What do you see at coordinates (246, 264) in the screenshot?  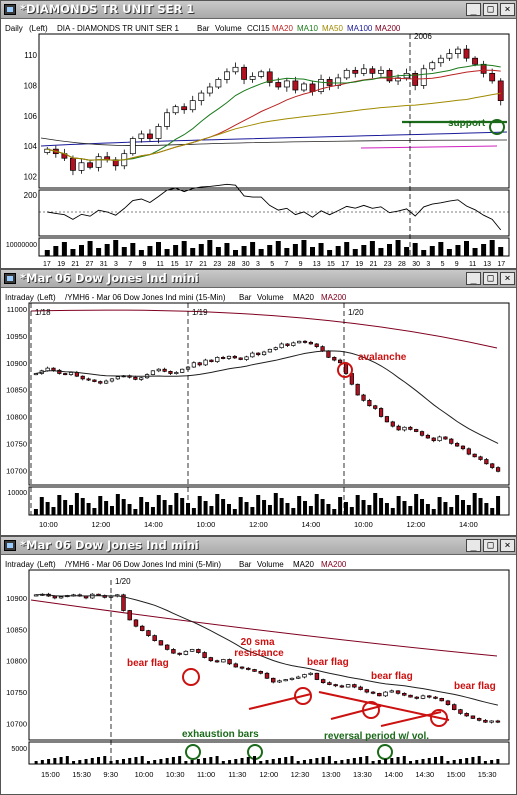 I see `x-tick-label: 30` at bounding box center [246, 264].